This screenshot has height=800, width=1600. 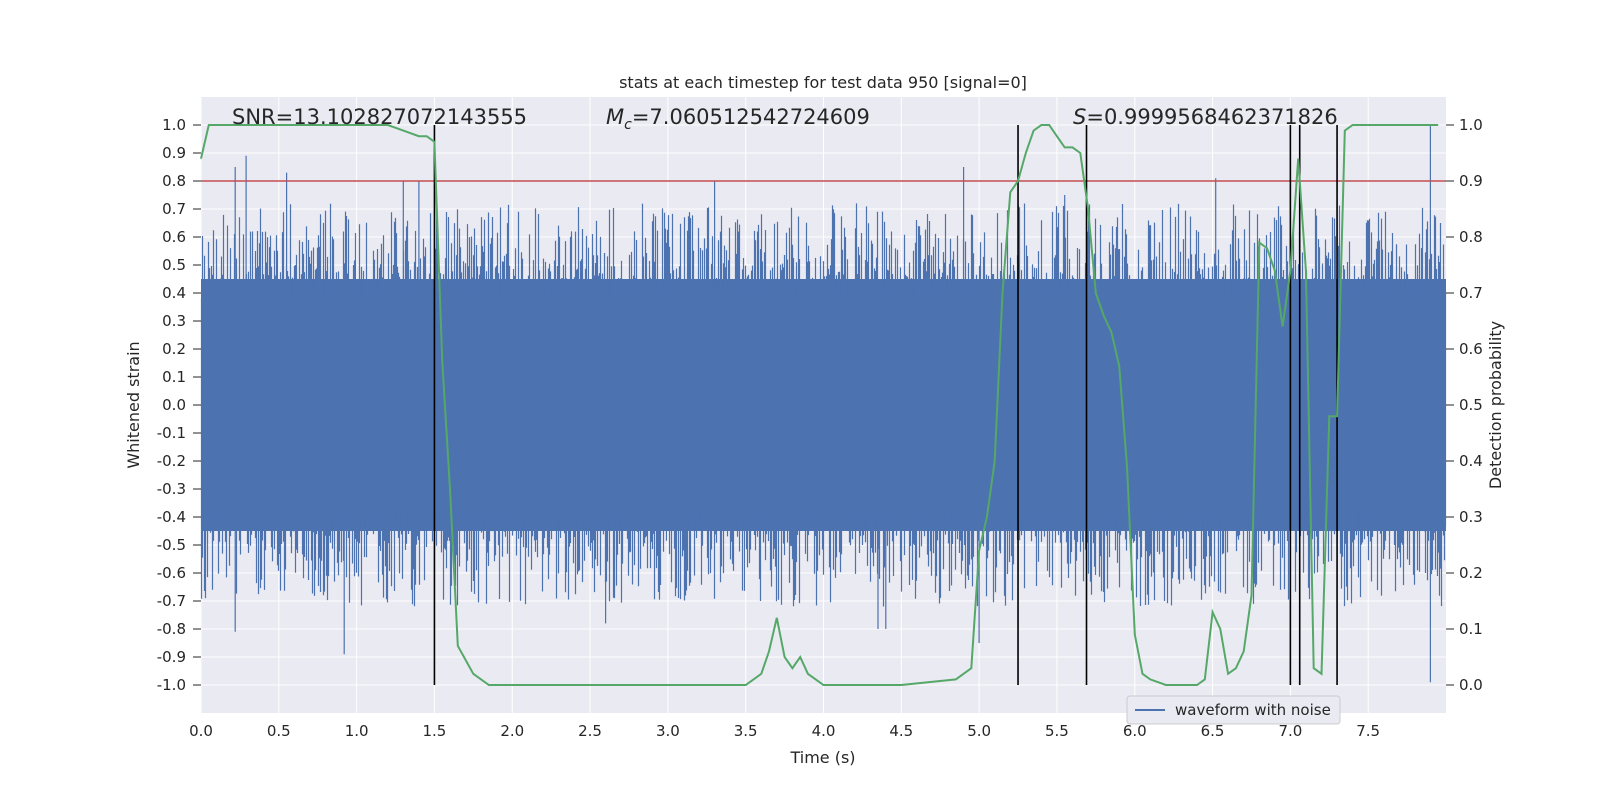 I want to click on x-tick-label: 0.5, so click(x=279, y=731).